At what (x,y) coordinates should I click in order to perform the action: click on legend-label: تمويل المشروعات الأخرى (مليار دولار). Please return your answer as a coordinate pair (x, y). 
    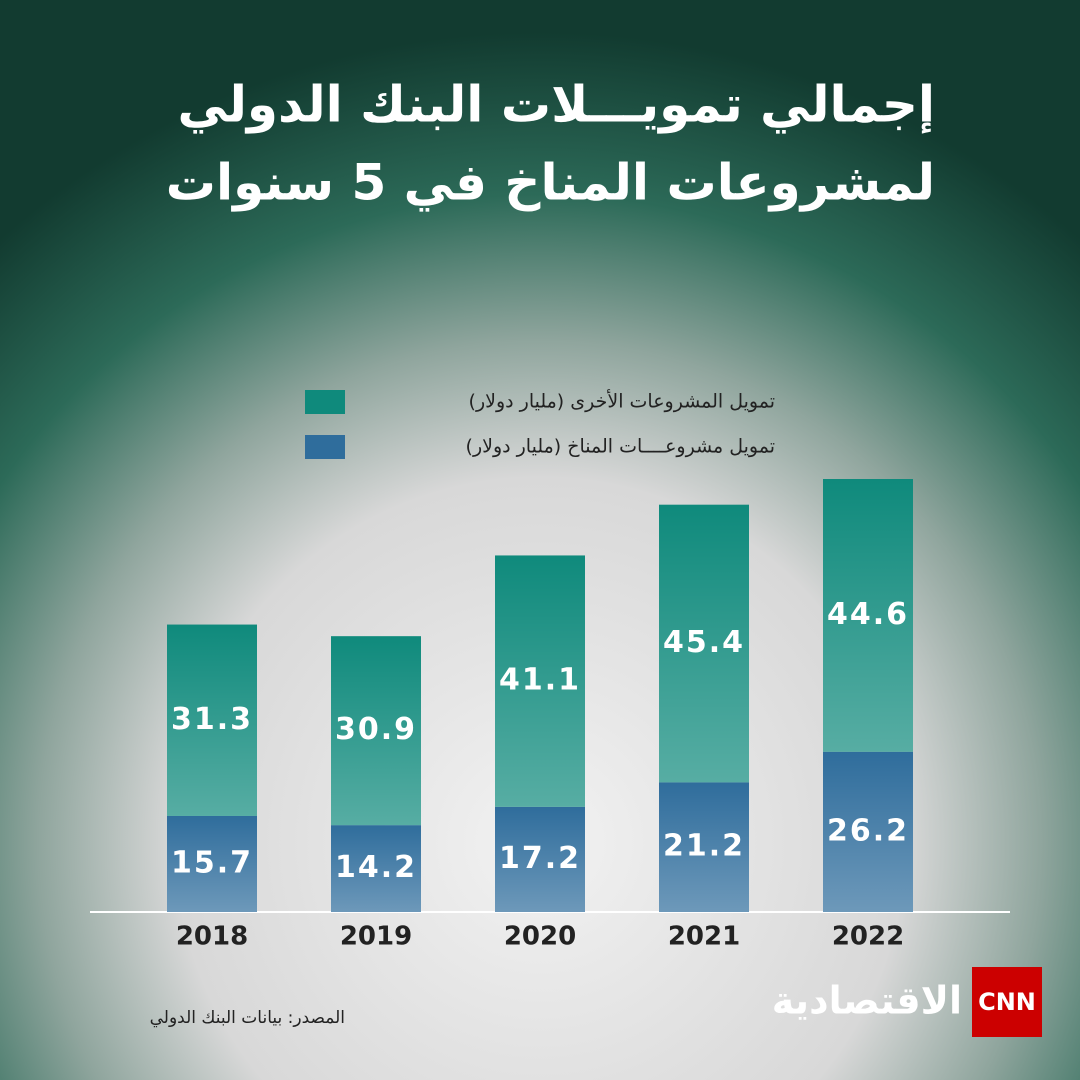
    Looking at the image, I should click on (622, 401).